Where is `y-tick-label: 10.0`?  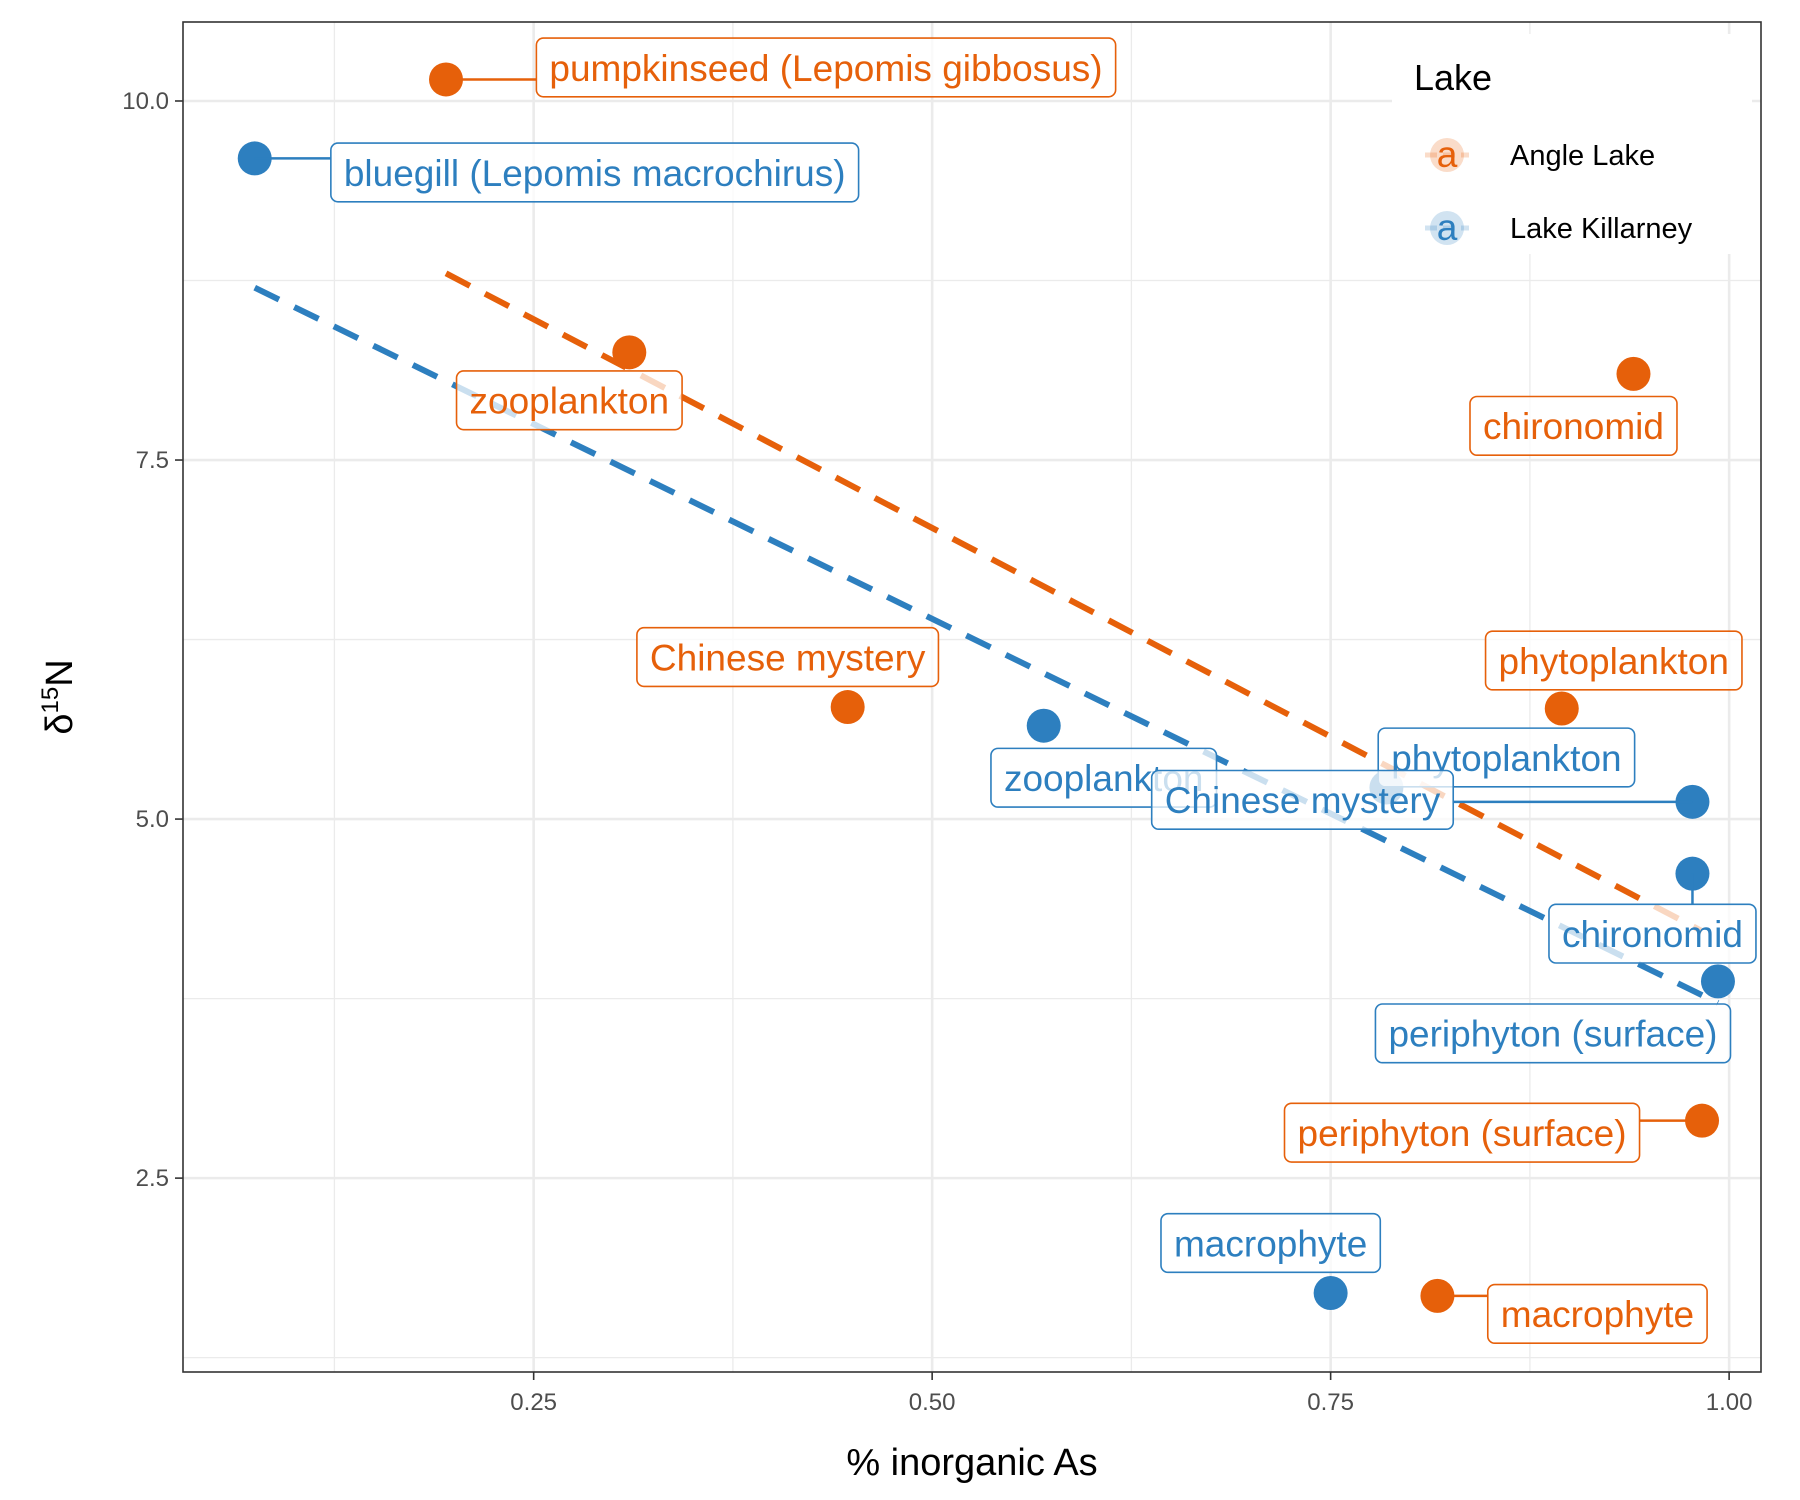
y-tick-label: 10.0 is located at coordinates (145, 101).